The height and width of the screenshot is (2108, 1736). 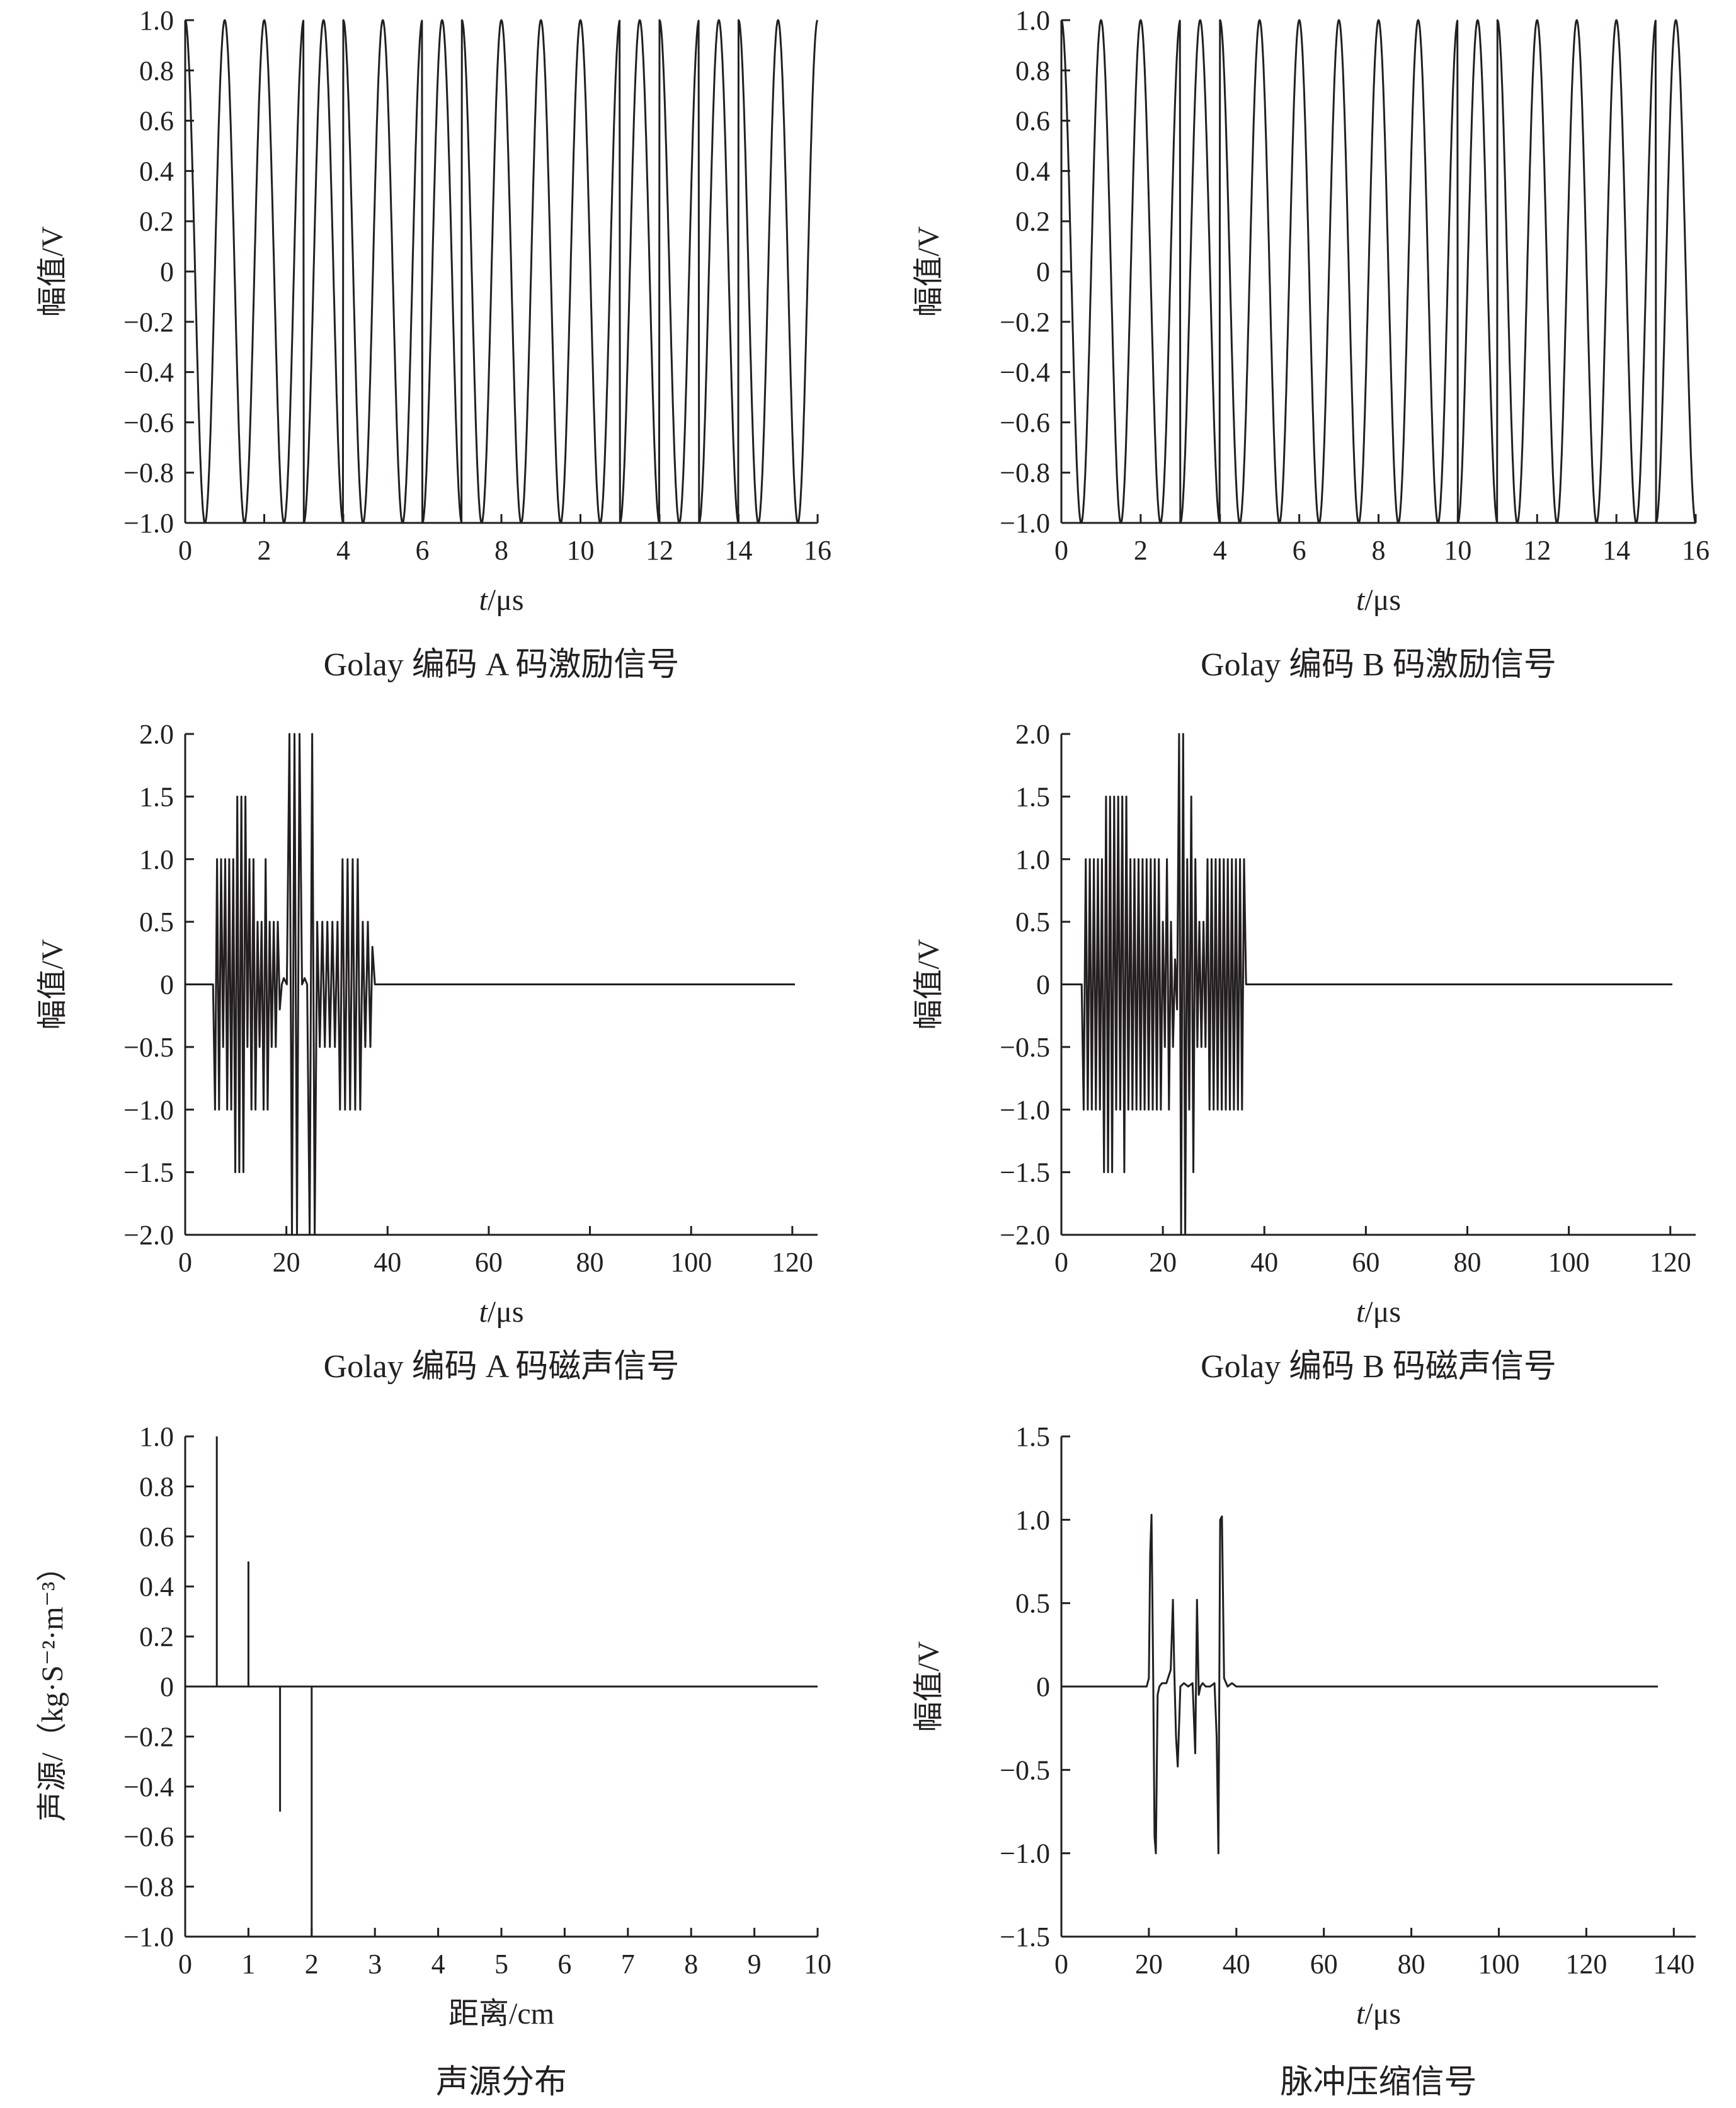 What do you see at coordinates (502, 1367) in the screenshot?
I see `chart-caption: Golay 编码 A 码磁声信号` at bounding box center [502, 1367].